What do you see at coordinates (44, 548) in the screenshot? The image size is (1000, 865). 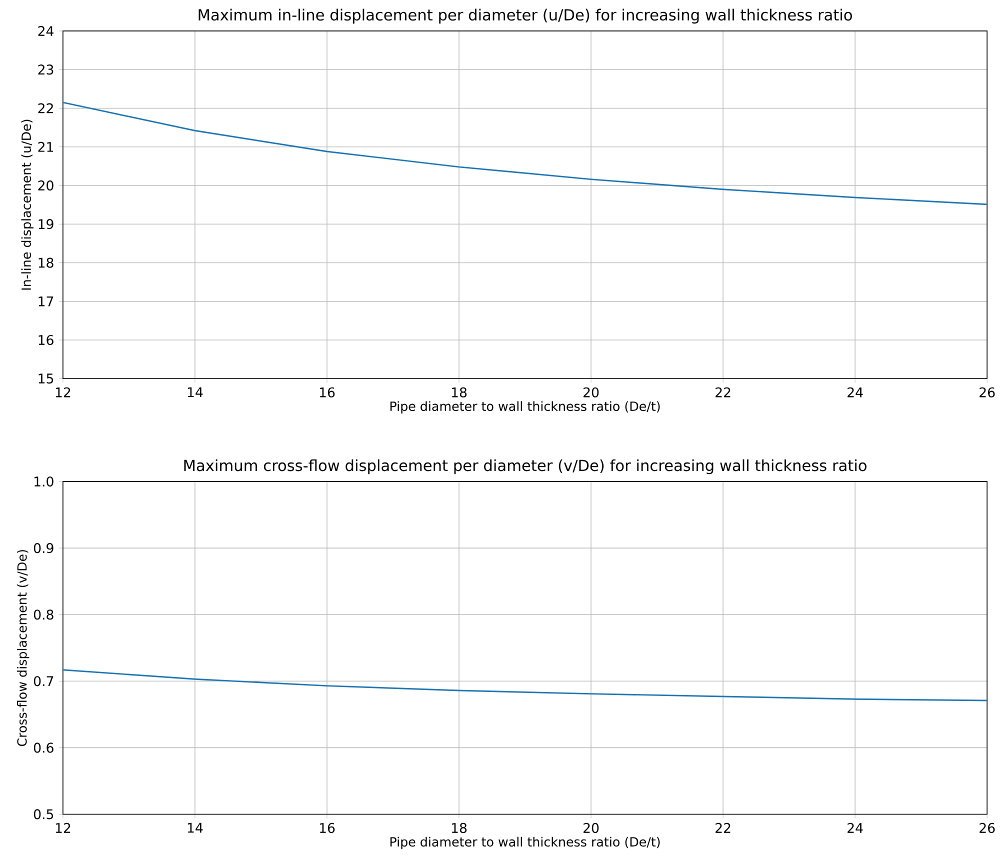 I see `y-tick-label: 0.9` at bounding box center [44, 548].